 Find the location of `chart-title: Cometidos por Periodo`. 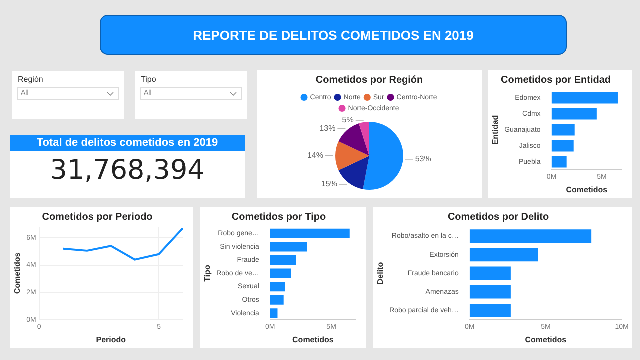

chart-title: Cometidos por Periodo is located at coordinates (97, 217).